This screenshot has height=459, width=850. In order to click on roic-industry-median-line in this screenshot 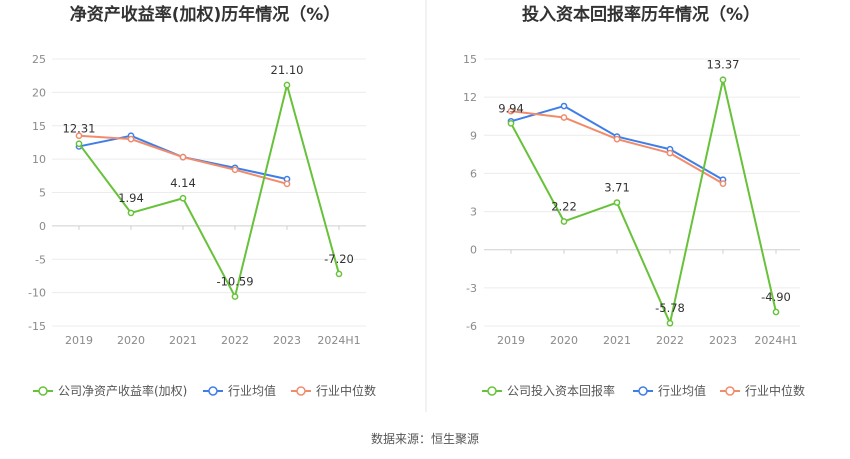, I will do `click(617, 147)`.